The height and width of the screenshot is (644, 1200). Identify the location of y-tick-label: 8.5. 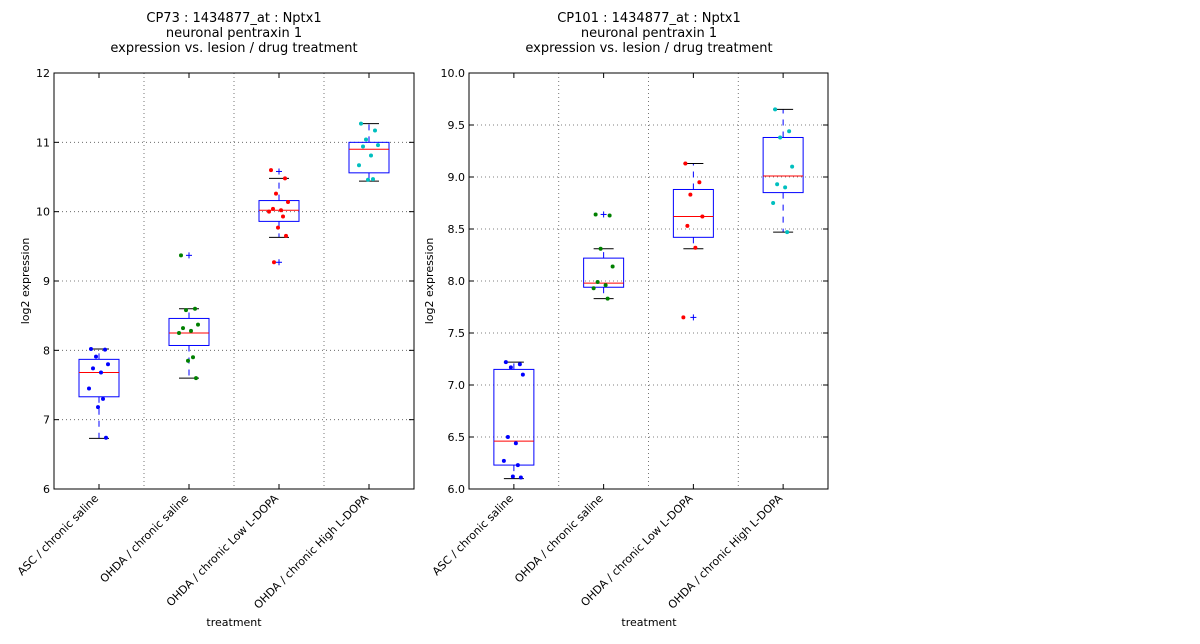
(457, 229).